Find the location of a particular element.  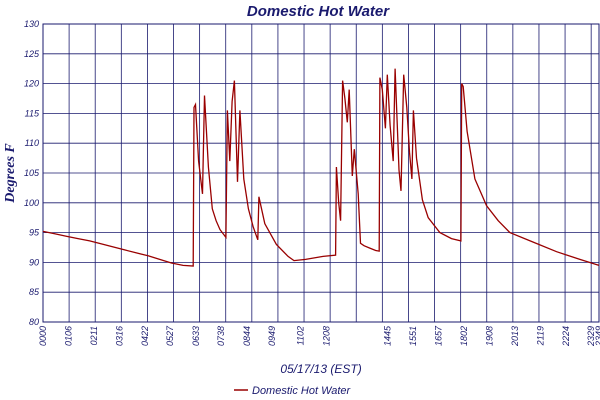

legend: Domestic Hot Water is located at coordinates (293, 391).